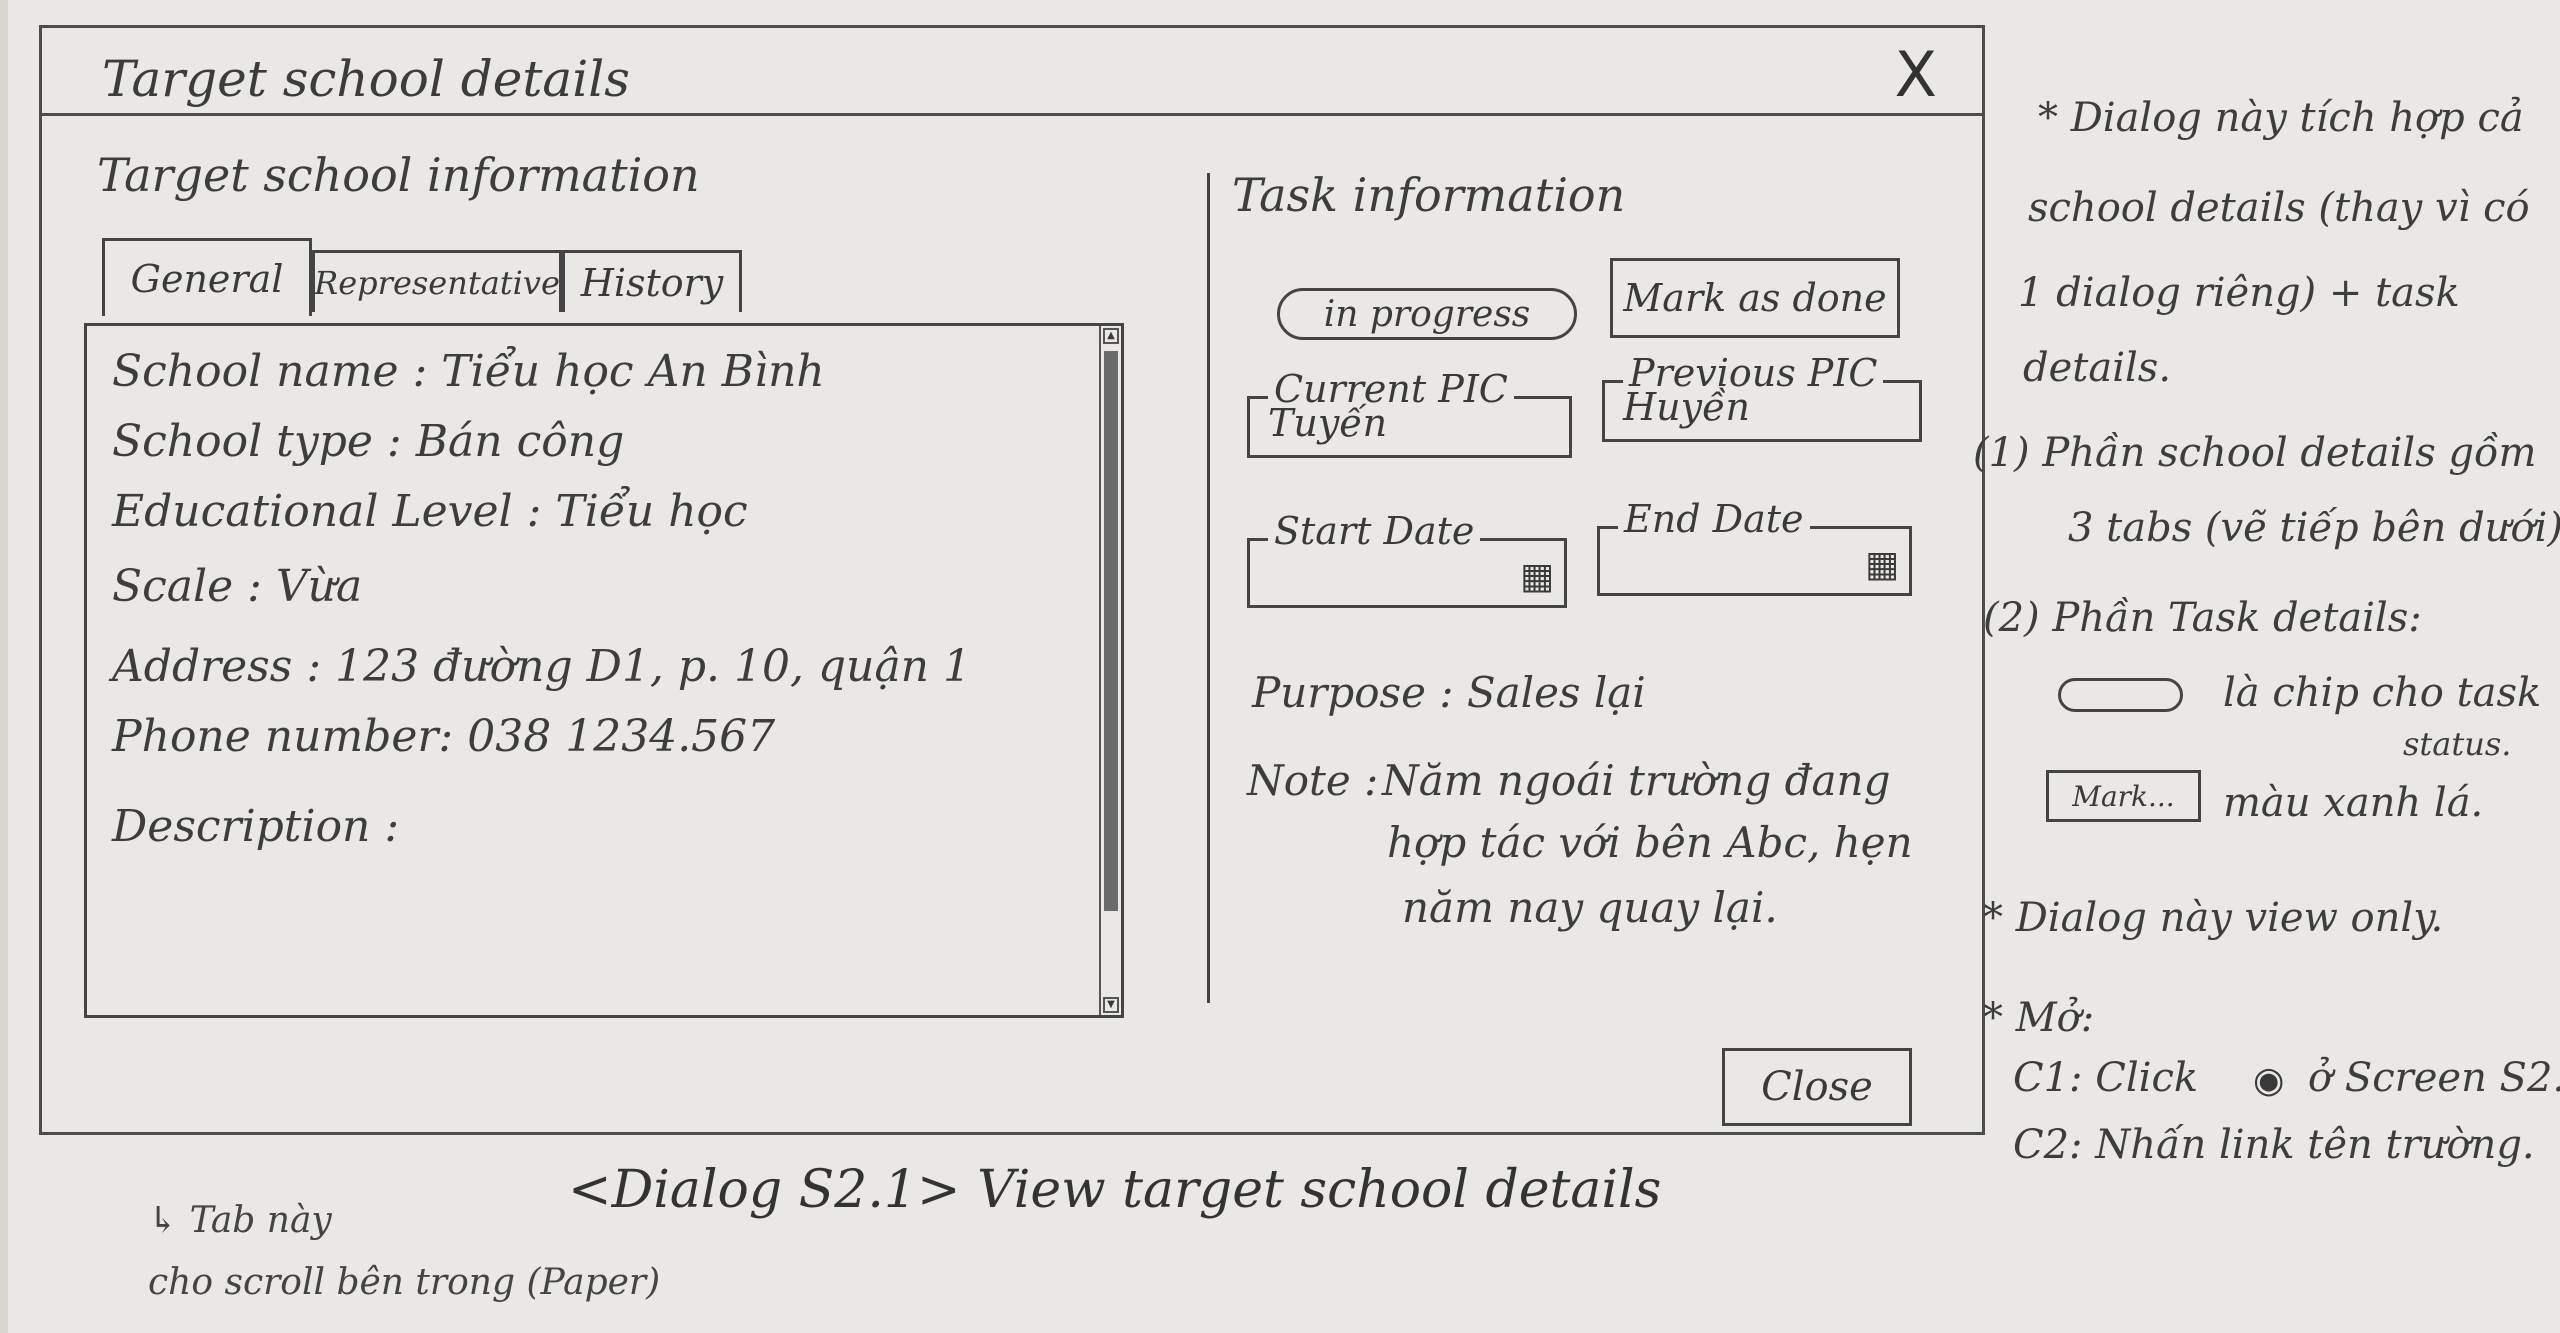 This screenshot has height=1333, width=2560. What do you see at coordinates (1208, 588) in the screenshot?
I see `section-divider` at bounding box center [1208, 588].